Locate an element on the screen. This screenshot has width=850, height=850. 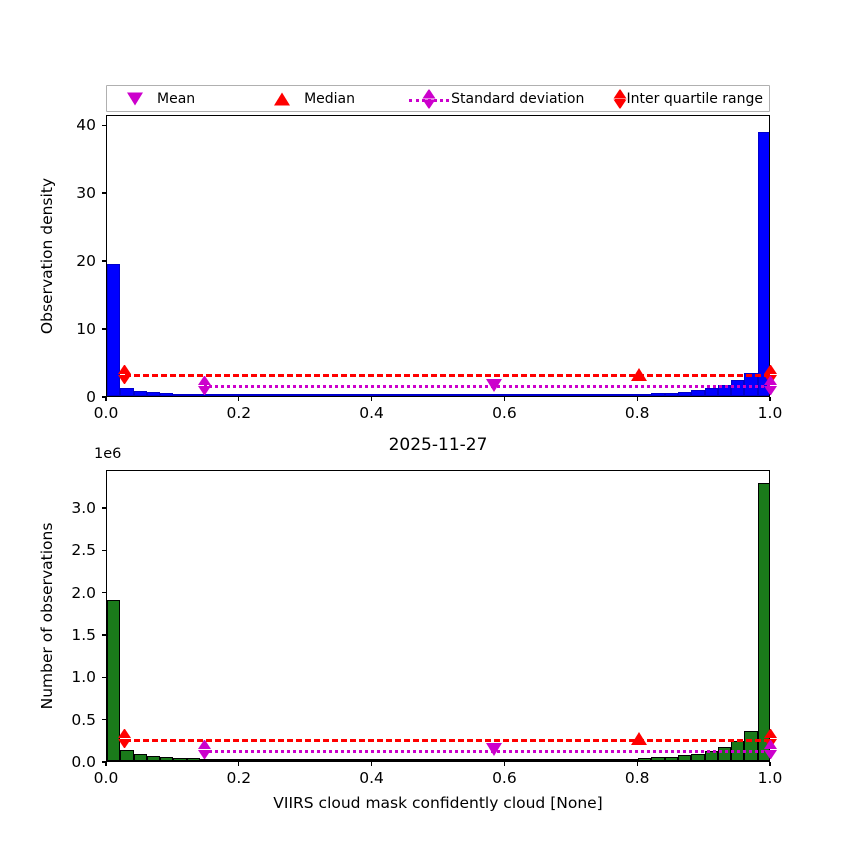
mean-marker is located at coordinates (494, 385).